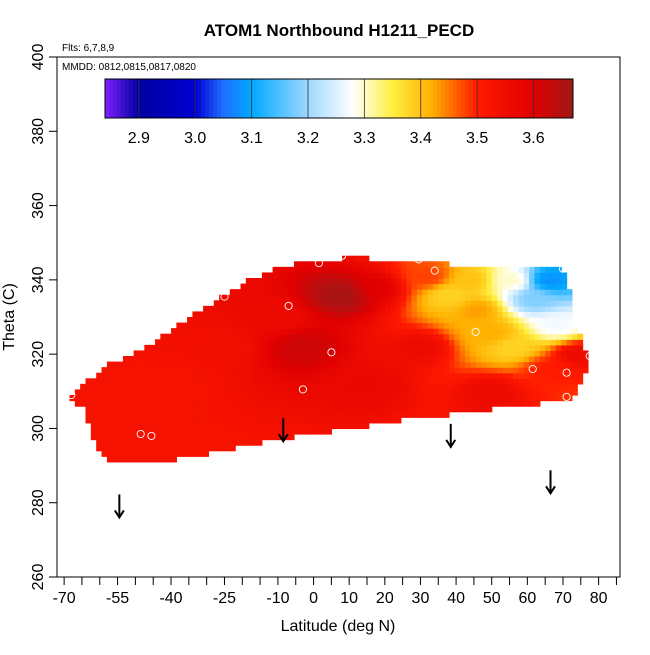 The width and height of the screenshot is (650, 655). Describe the element at coordinates (532, 369) in the screenshot. I see `observation-point` at that location.